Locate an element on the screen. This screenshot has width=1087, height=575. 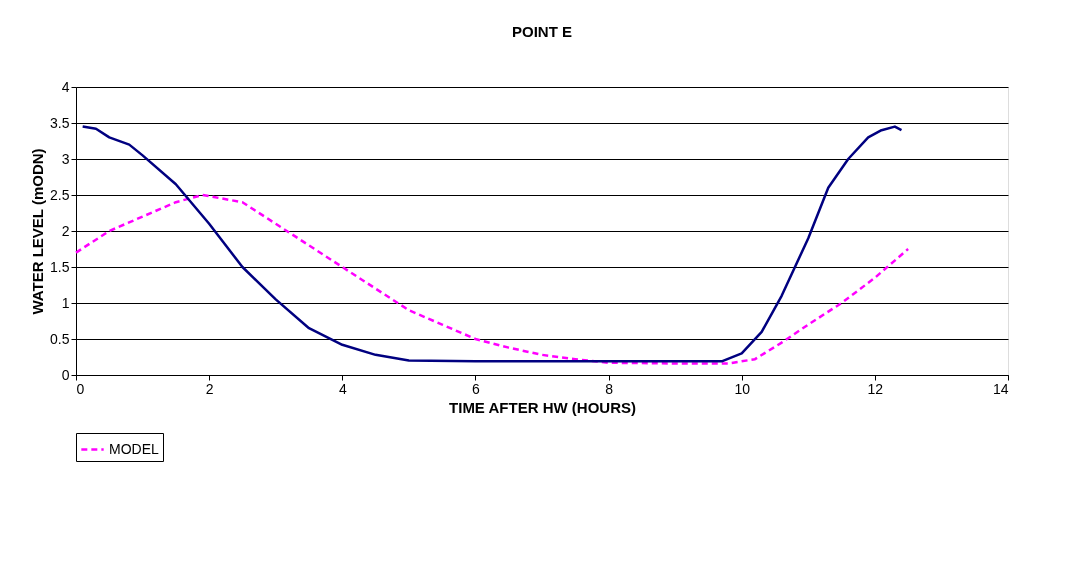
x-tick-label: 14 is located at coordinates (1000, 388).